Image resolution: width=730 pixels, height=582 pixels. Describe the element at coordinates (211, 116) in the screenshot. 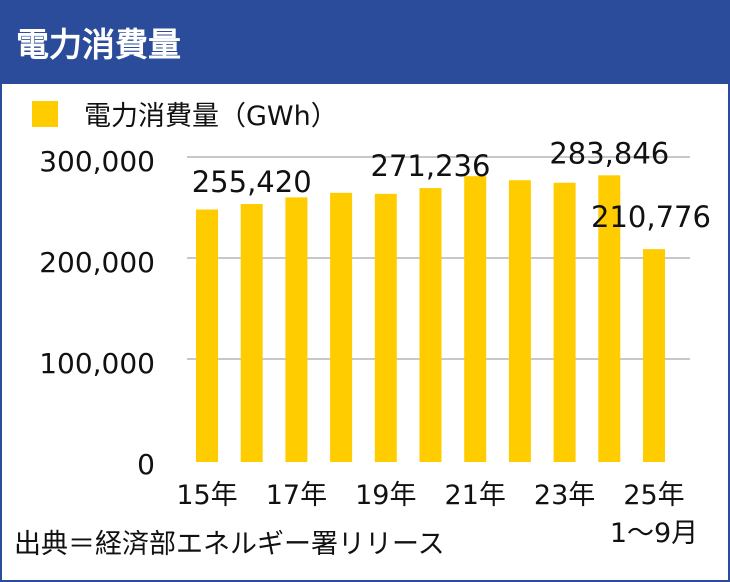

I see `legend-label: 電力消費量（GWh）` at that location.